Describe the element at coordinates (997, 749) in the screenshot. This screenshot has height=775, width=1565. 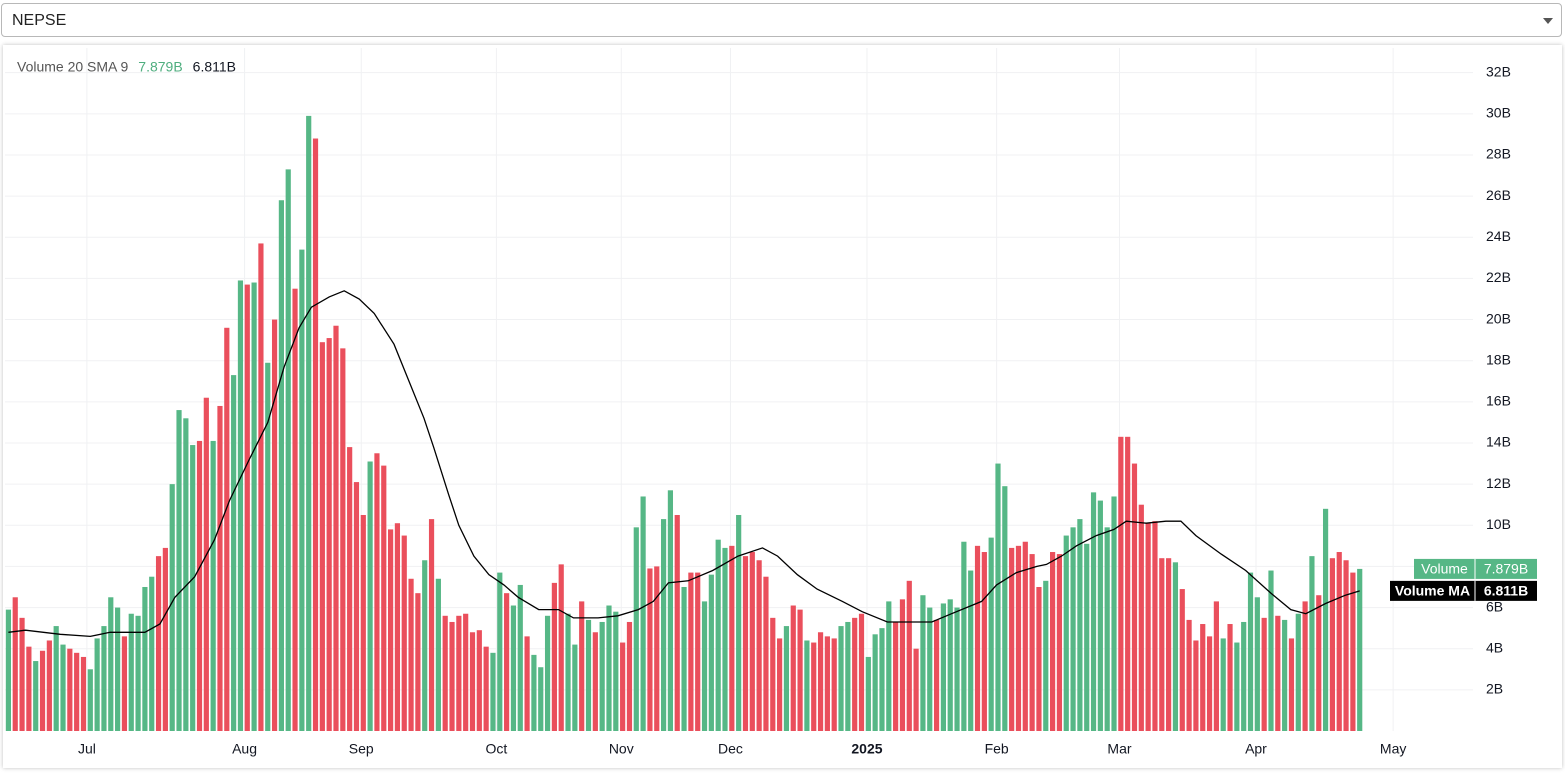
I see `x-tick-label: Feb` at that location.